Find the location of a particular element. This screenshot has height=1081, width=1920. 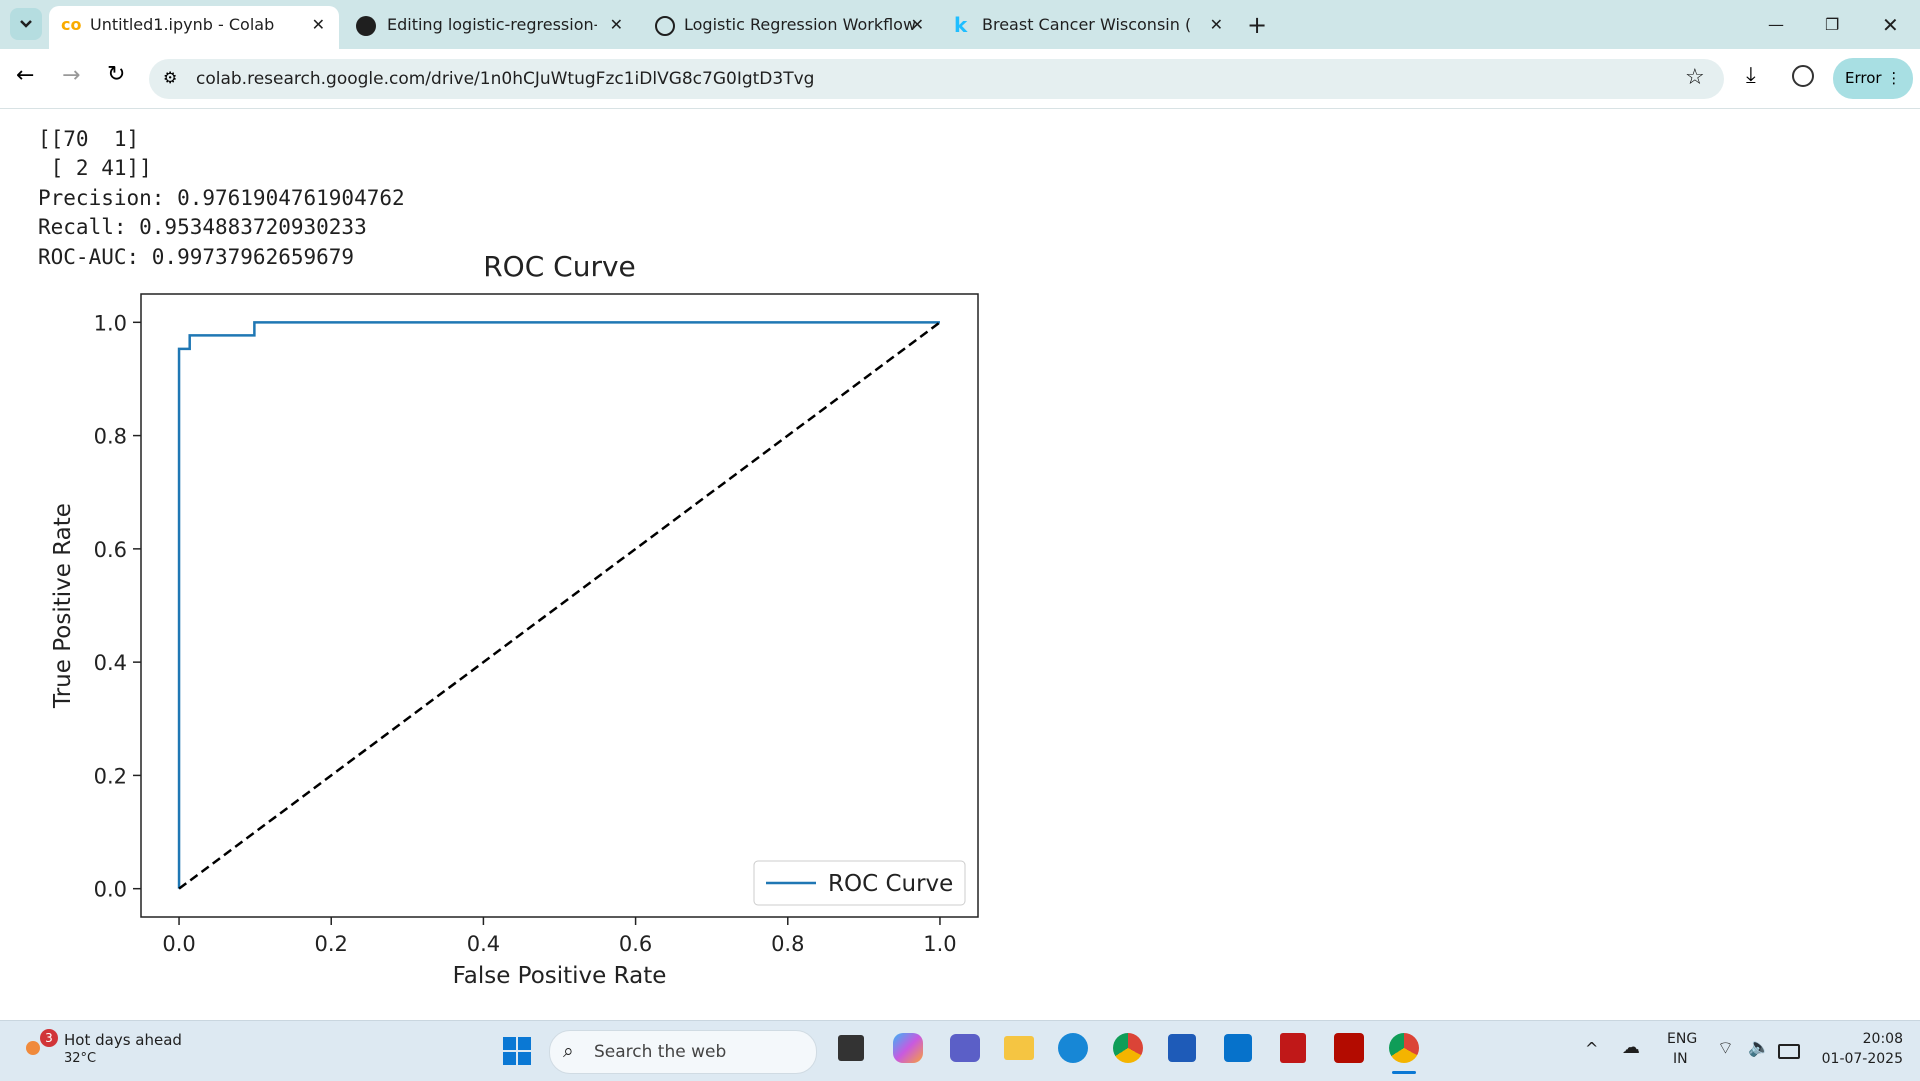

x-axis-label: False Positive Rate is located at coordinates (560, 976).